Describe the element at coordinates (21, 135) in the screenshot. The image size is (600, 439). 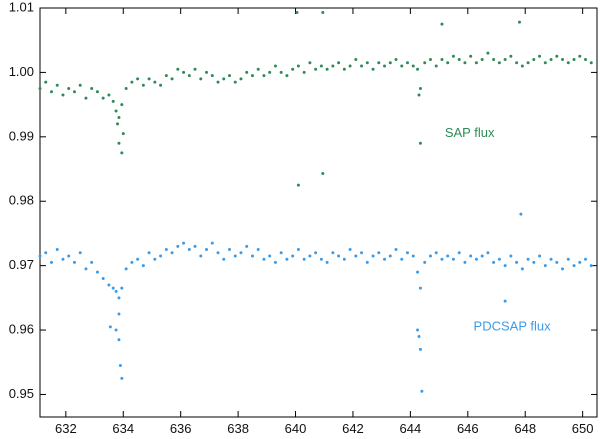
I see `y-tick-label: 0.99` at that location.